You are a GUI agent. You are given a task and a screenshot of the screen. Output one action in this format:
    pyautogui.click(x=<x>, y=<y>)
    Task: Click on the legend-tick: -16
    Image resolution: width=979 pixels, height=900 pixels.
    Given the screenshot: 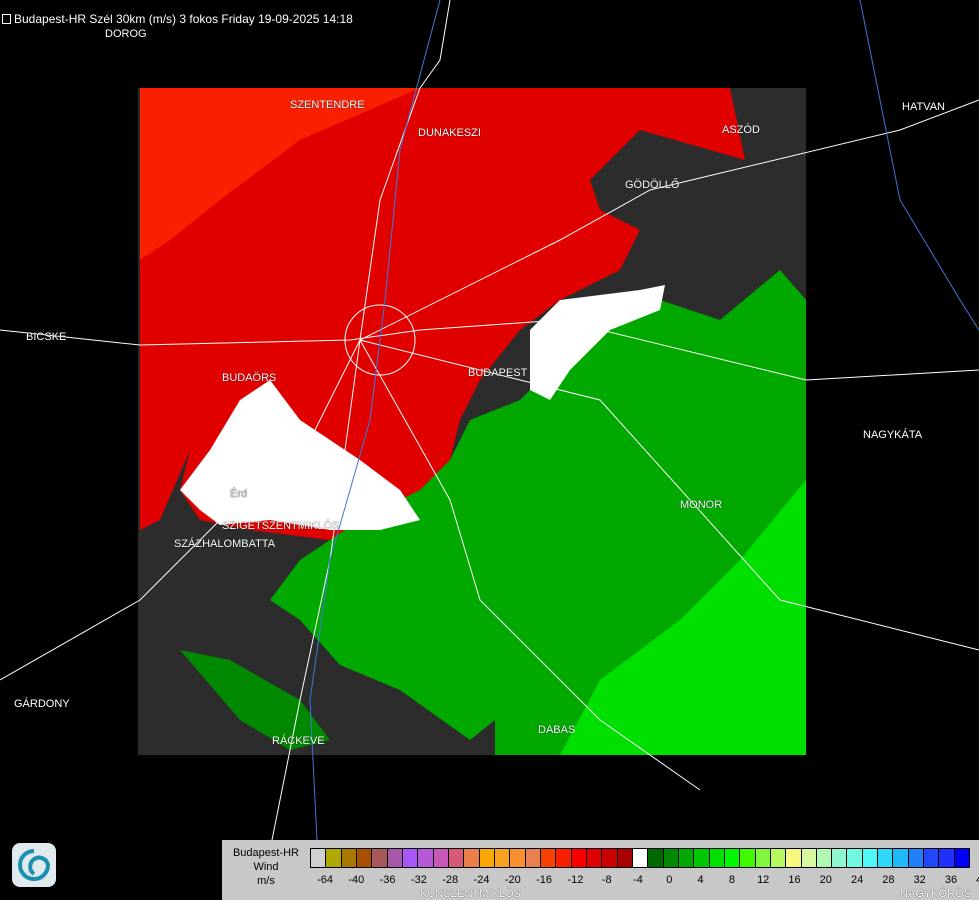 What is the action you would take?
    pyautogui.click(x=544, y=880)
    